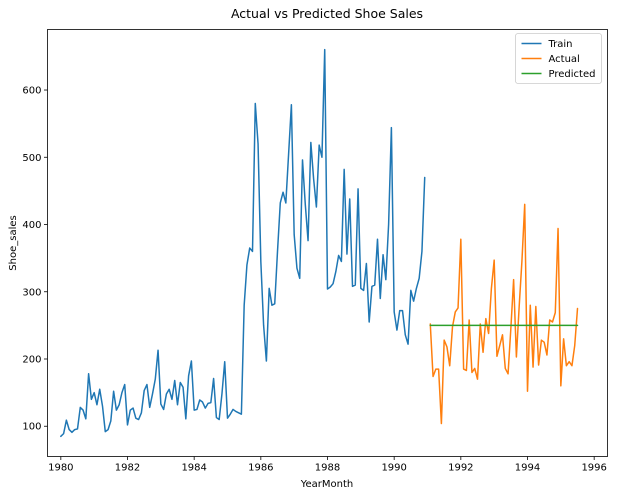 The width and height of the screenshot is (617, 496). What do you see at coordinates (35, 259) in the screenshot?
I see `y-axis: 100 200 300 400 500 600` at bounding box center [35, 259].